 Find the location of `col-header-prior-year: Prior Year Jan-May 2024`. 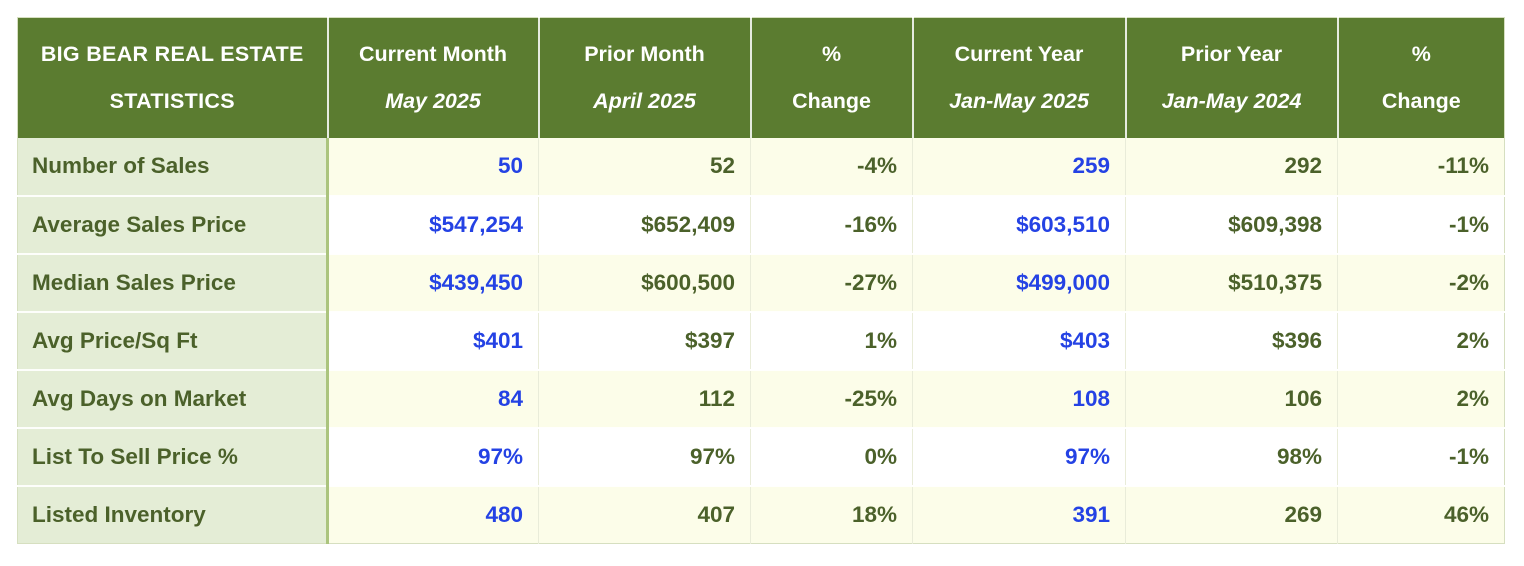

col-header-prior-year: Prior Year Jan-May 2024 is located at coordinates (1231, 77).